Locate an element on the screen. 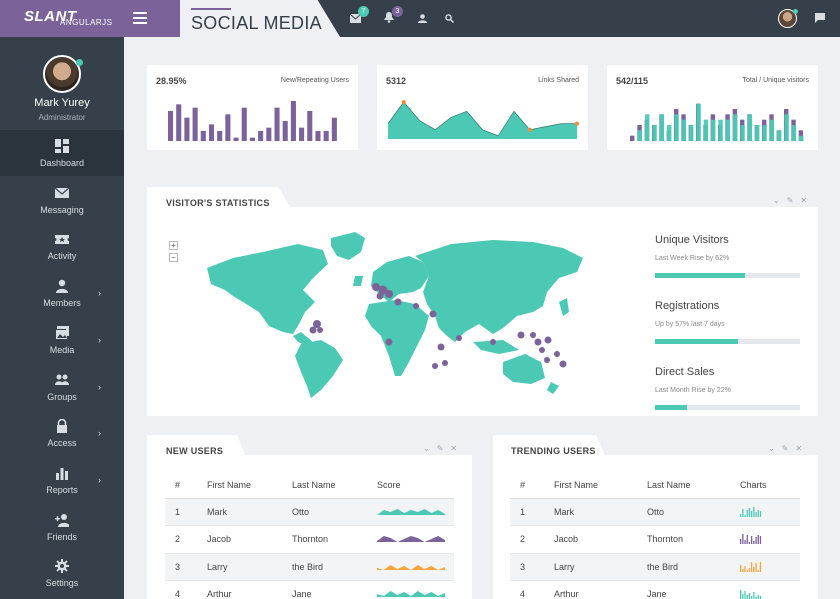 The image size is (840, 599). panel-title: TRENDING USERS is located at coordinates (553, 451).